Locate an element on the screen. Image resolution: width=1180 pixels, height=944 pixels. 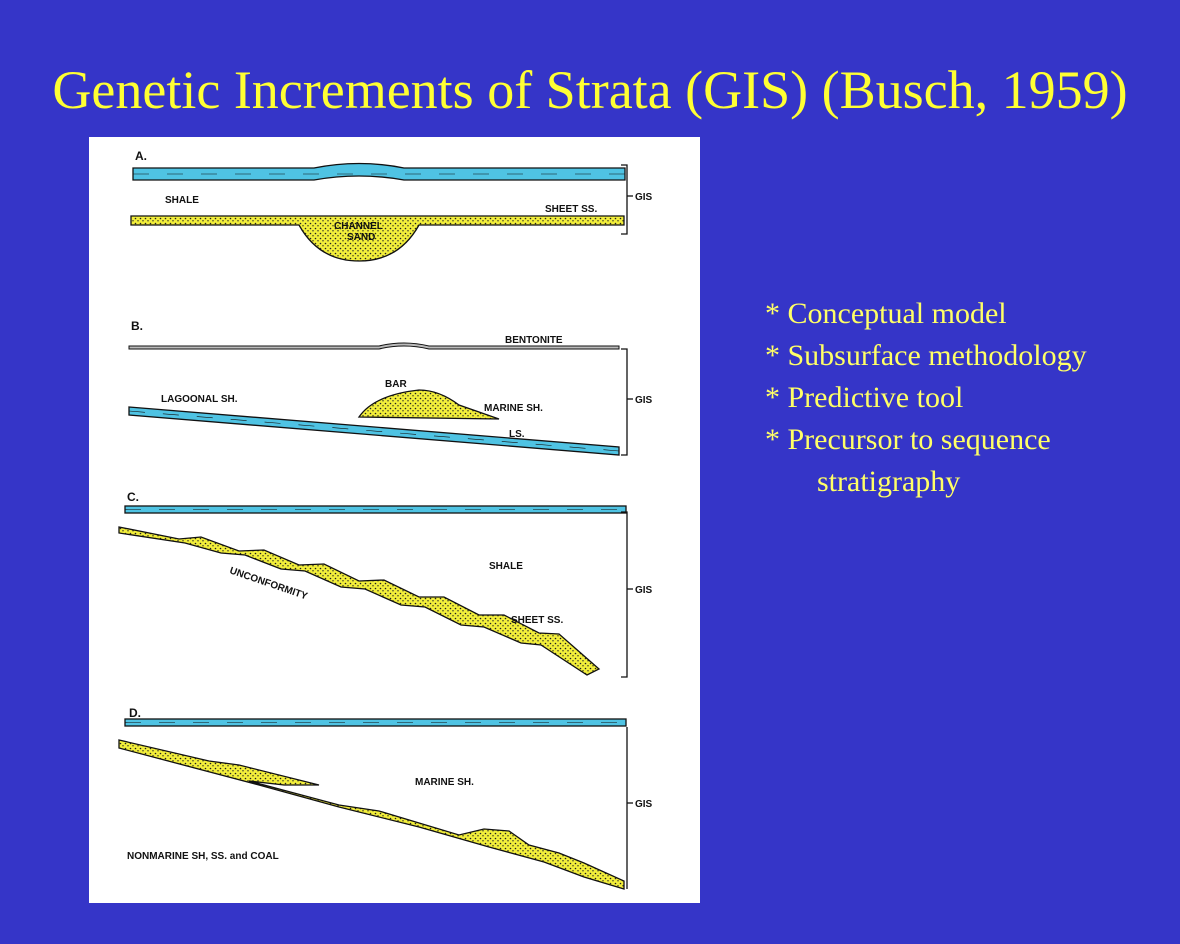
panel-a-limestone-bed is located at coordinates (379, 171).